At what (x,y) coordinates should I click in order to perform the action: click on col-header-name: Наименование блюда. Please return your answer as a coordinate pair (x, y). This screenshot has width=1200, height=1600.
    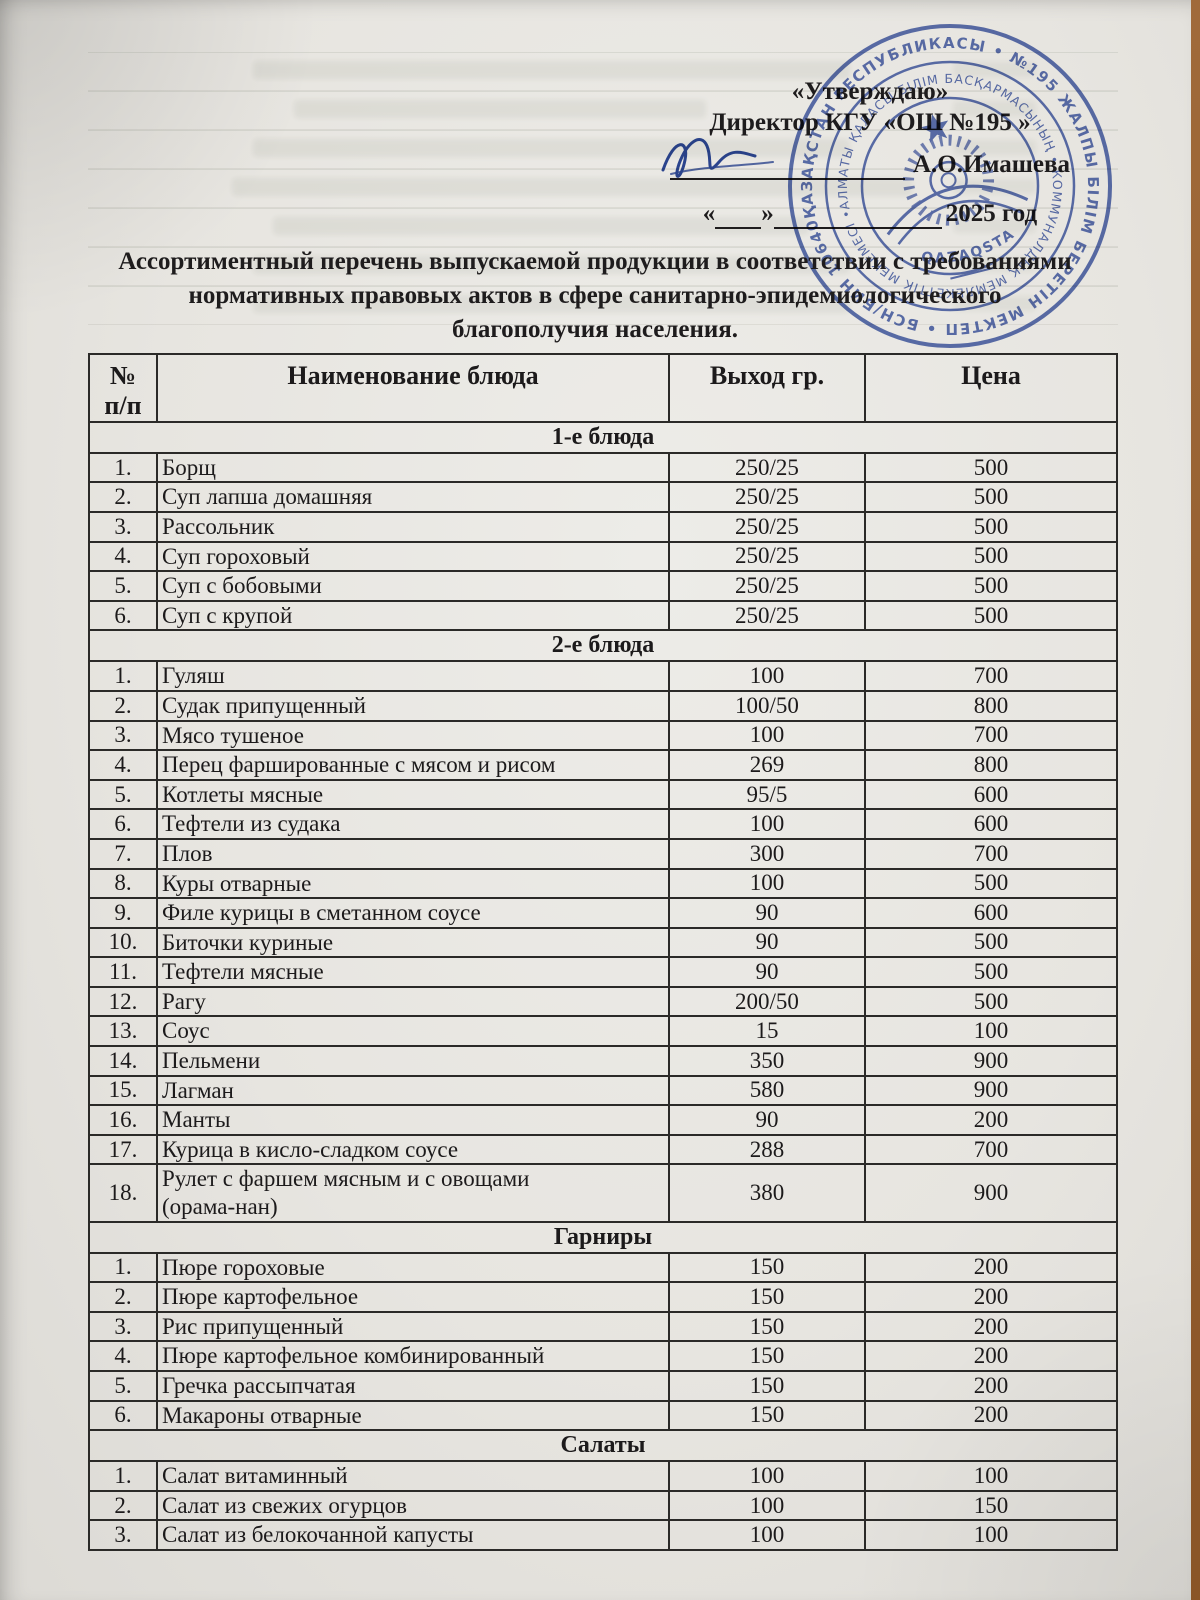
    Looking at the image, I should click on (413, 388).